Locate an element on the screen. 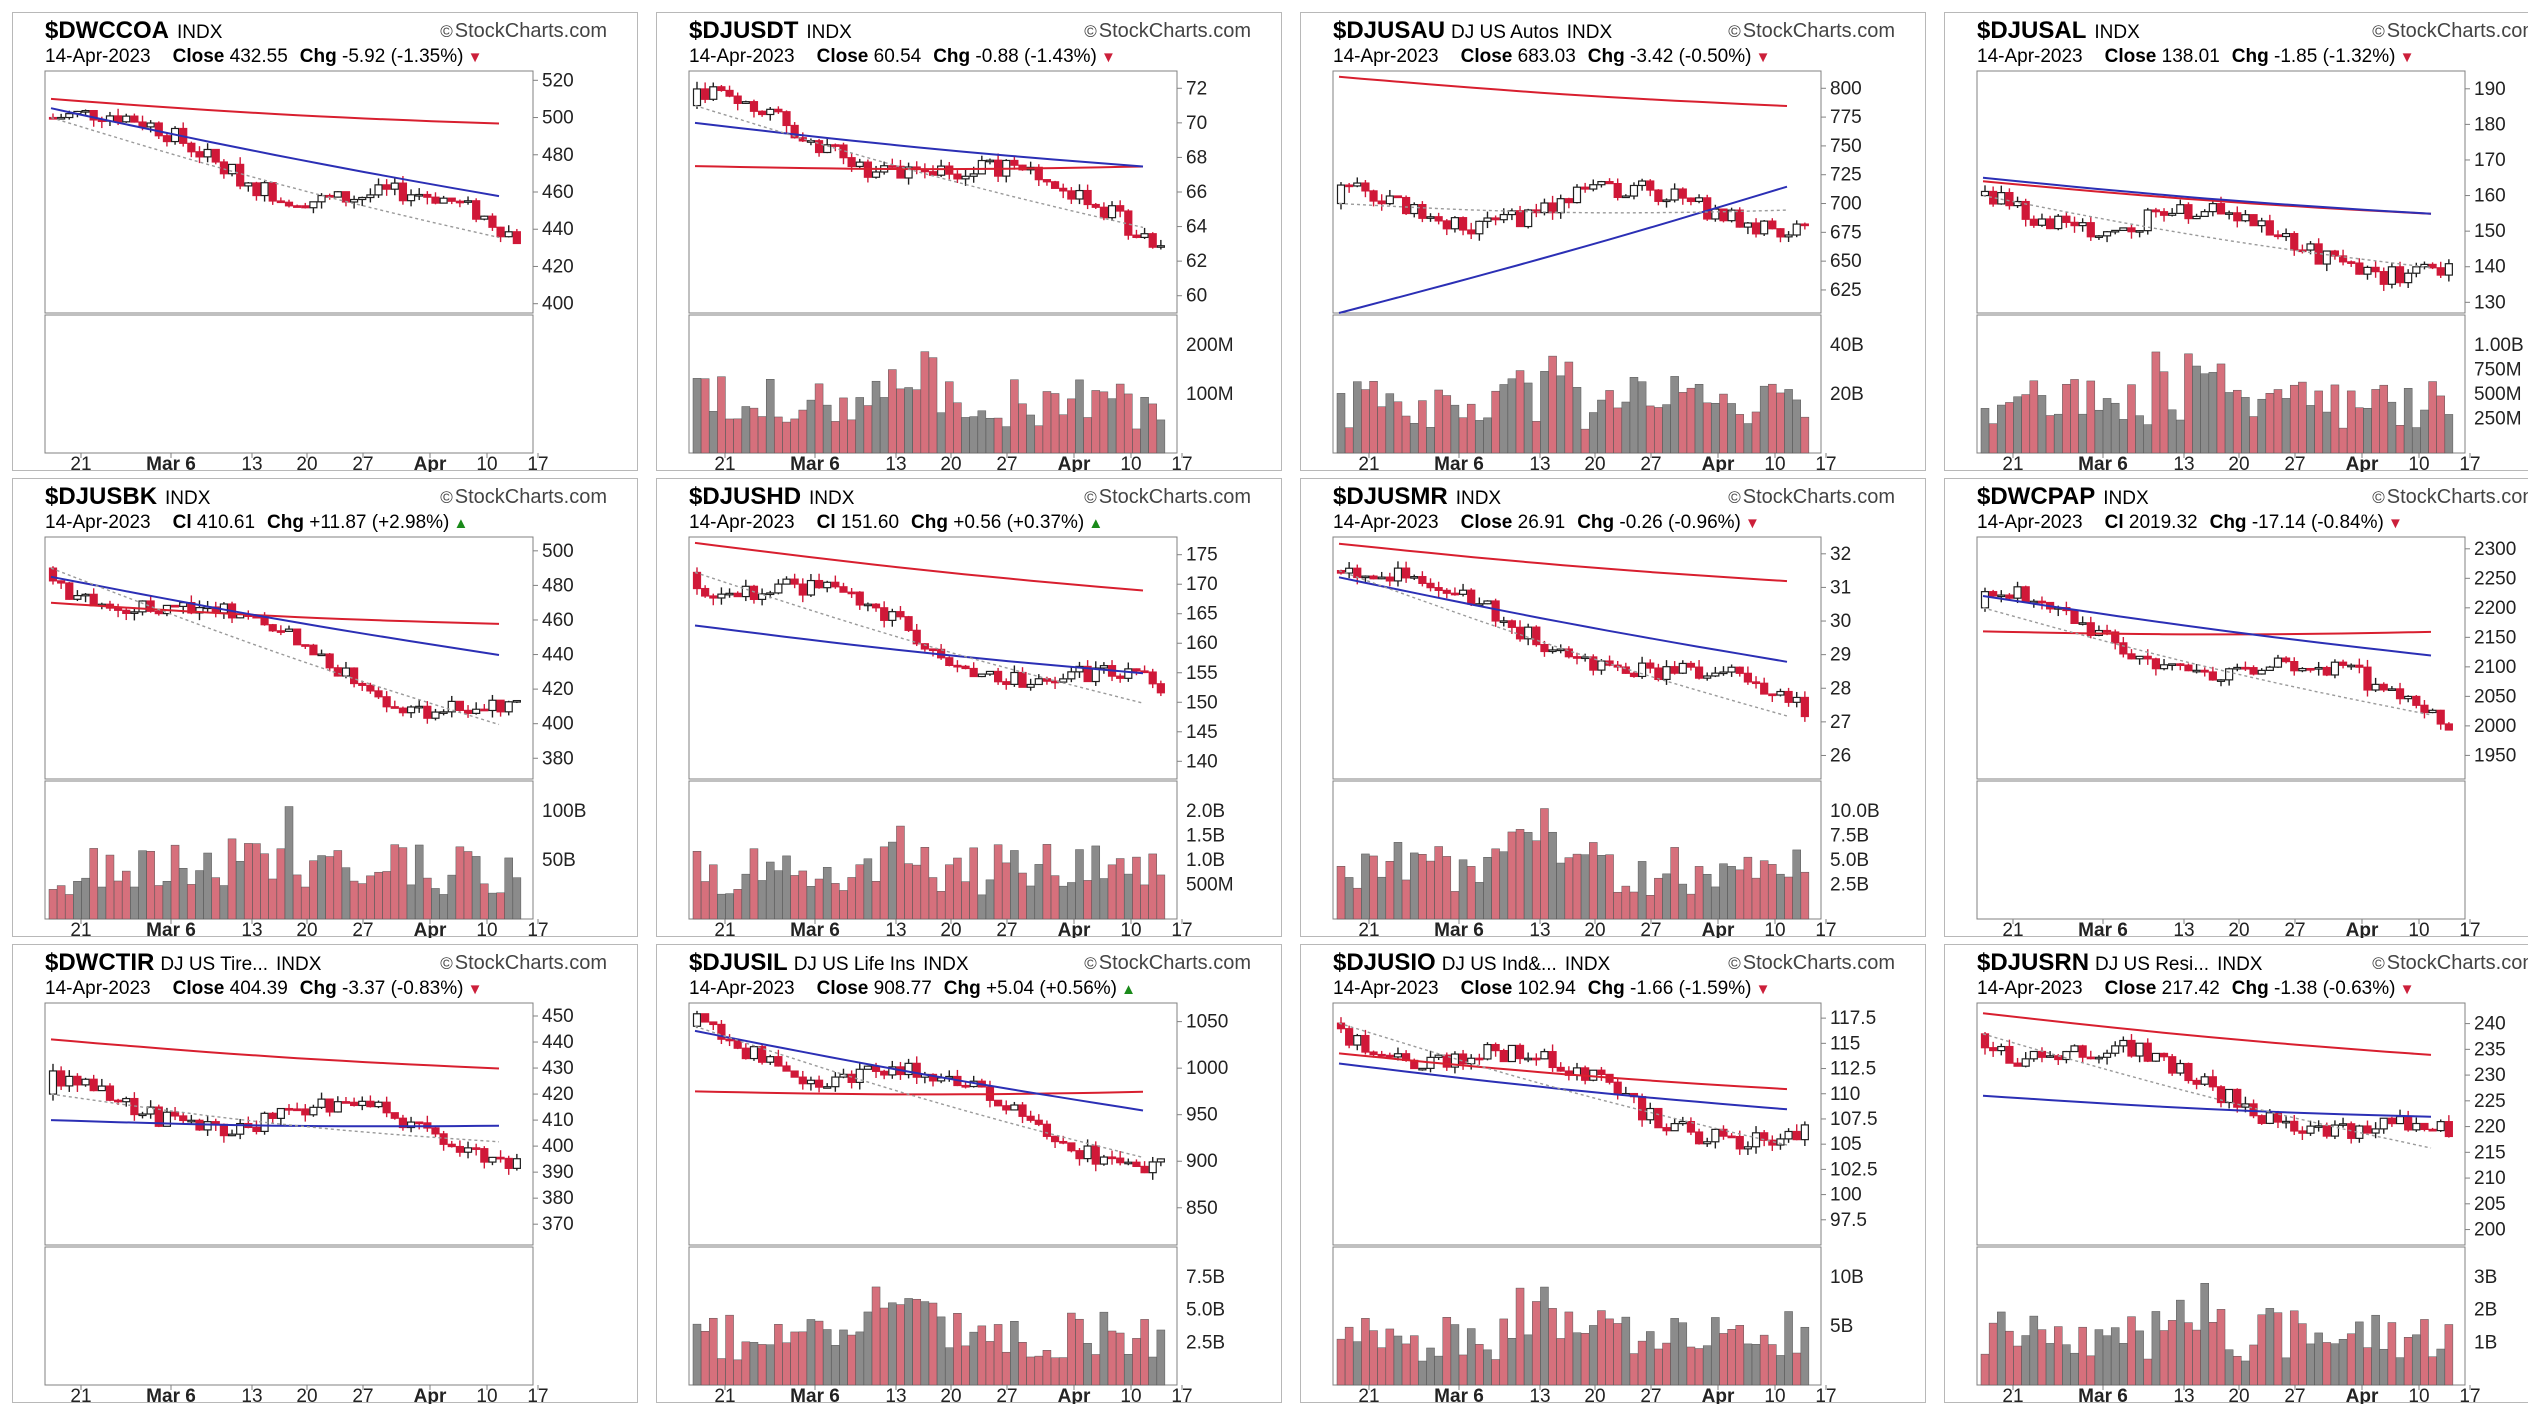  price-tick-label: 117.5 is located at coordinates (1853, 1018).